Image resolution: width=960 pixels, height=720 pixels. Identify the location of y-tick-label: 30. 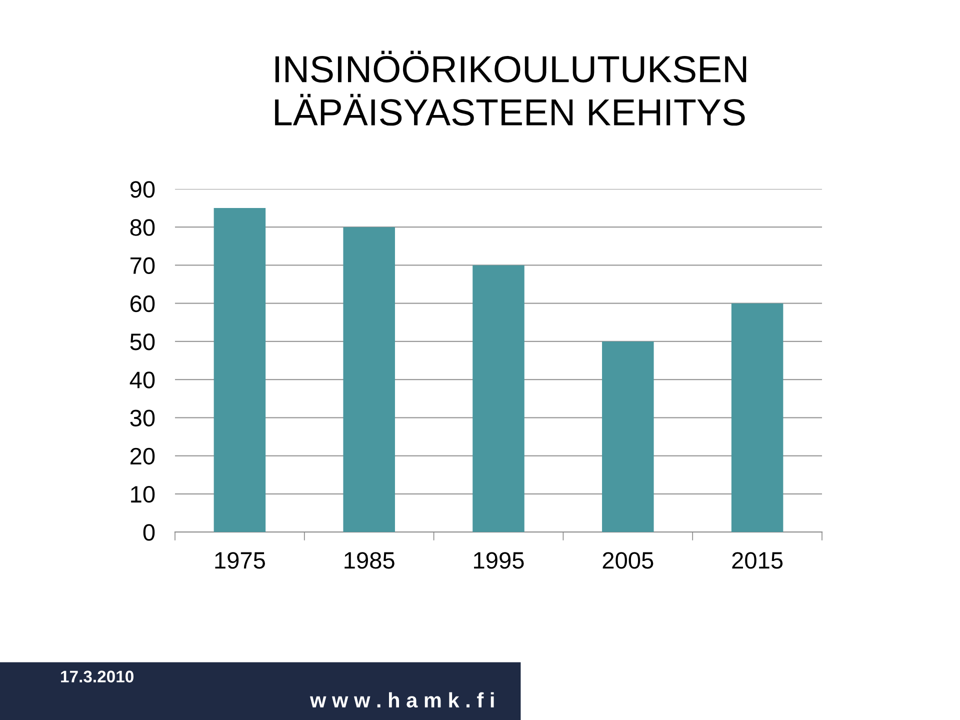
(142, 418).